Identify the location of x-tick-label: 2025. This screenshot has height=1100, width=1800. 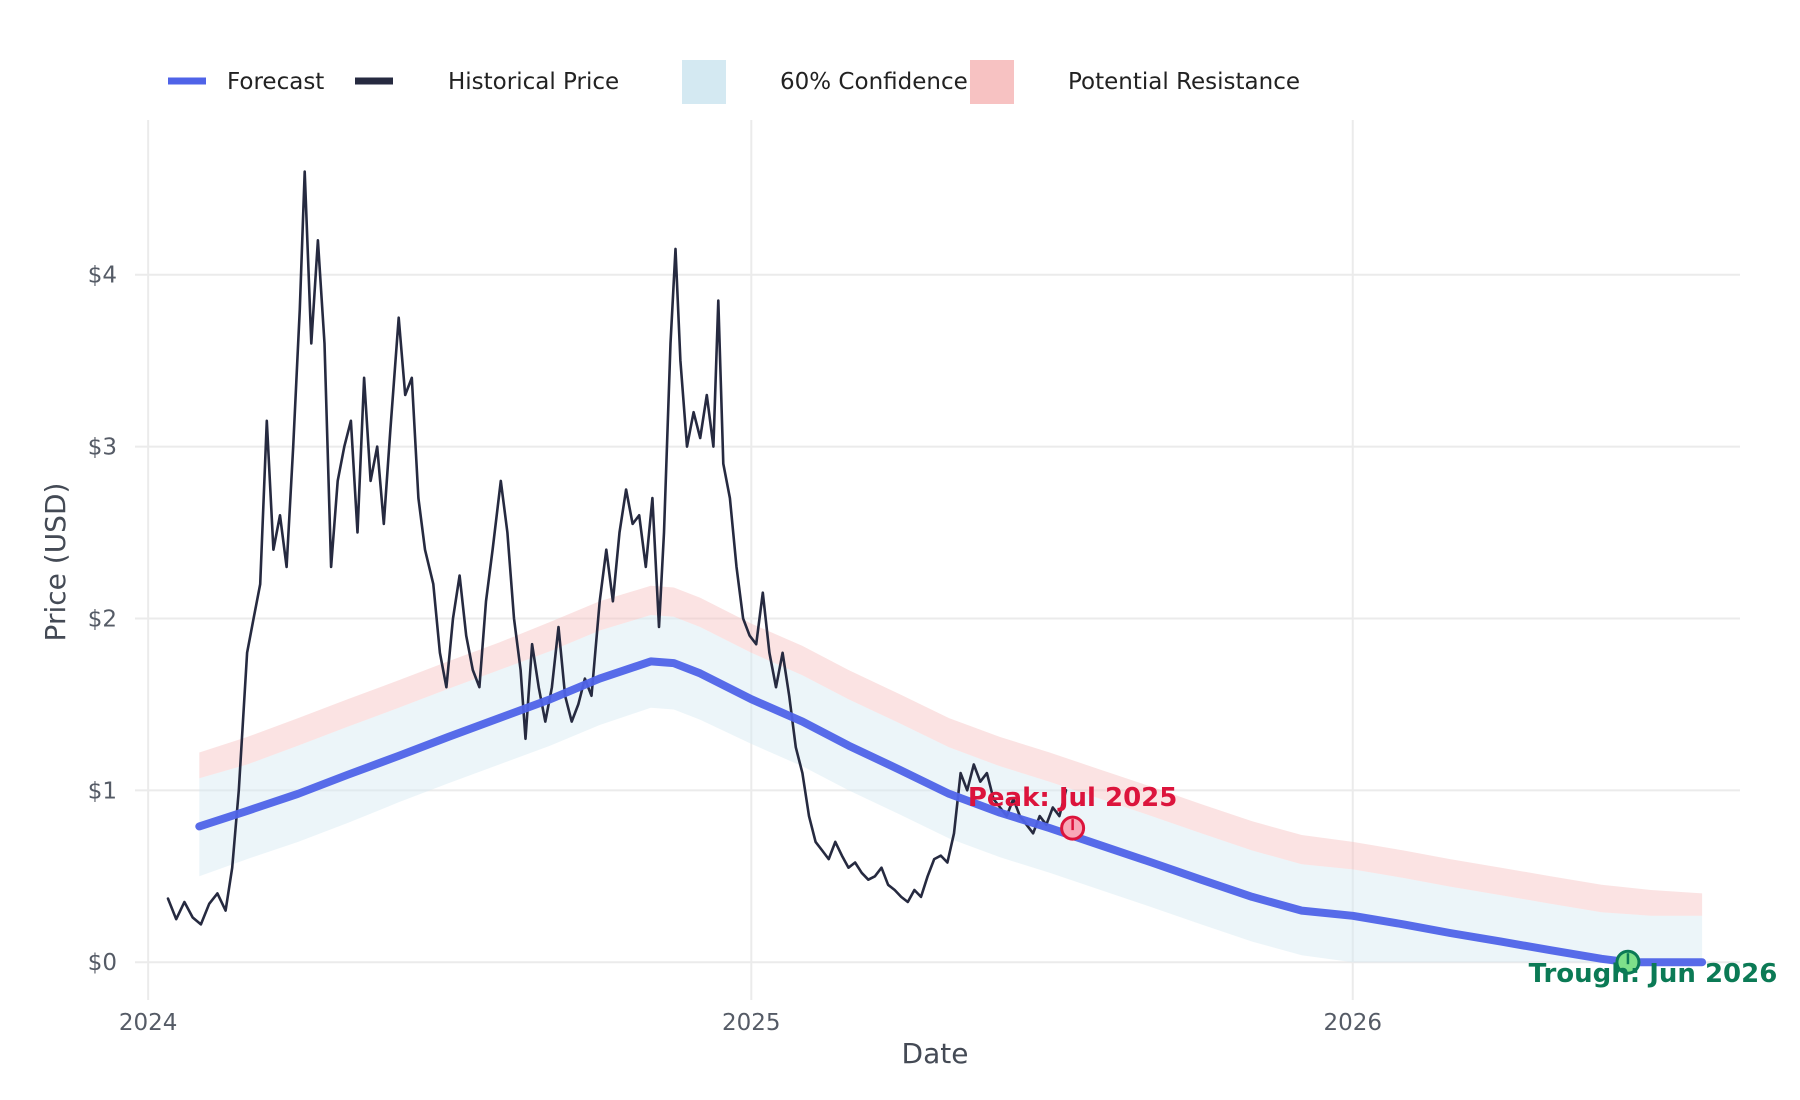
(751, 1023).